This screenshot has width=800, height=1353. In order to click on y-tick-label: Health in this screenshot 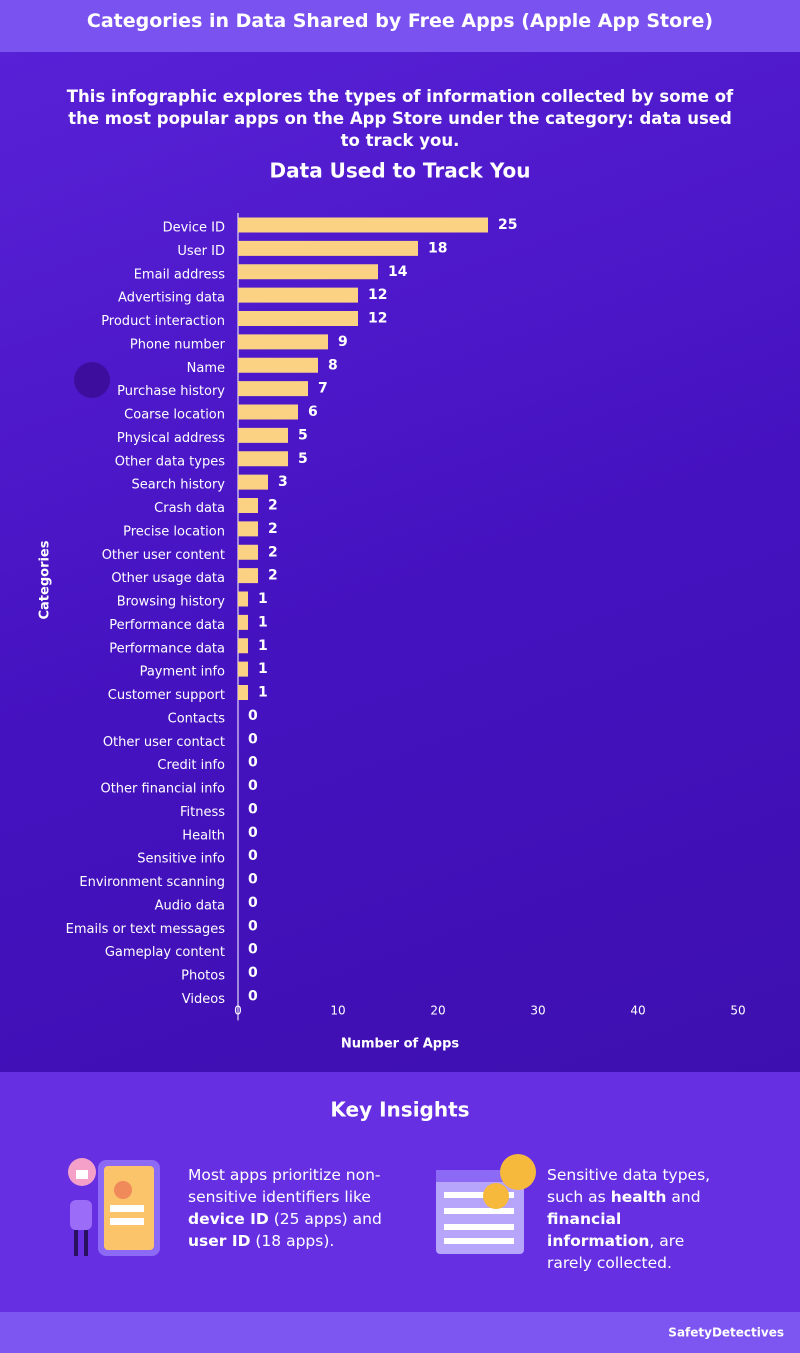, I will do `click(203, 835)`.